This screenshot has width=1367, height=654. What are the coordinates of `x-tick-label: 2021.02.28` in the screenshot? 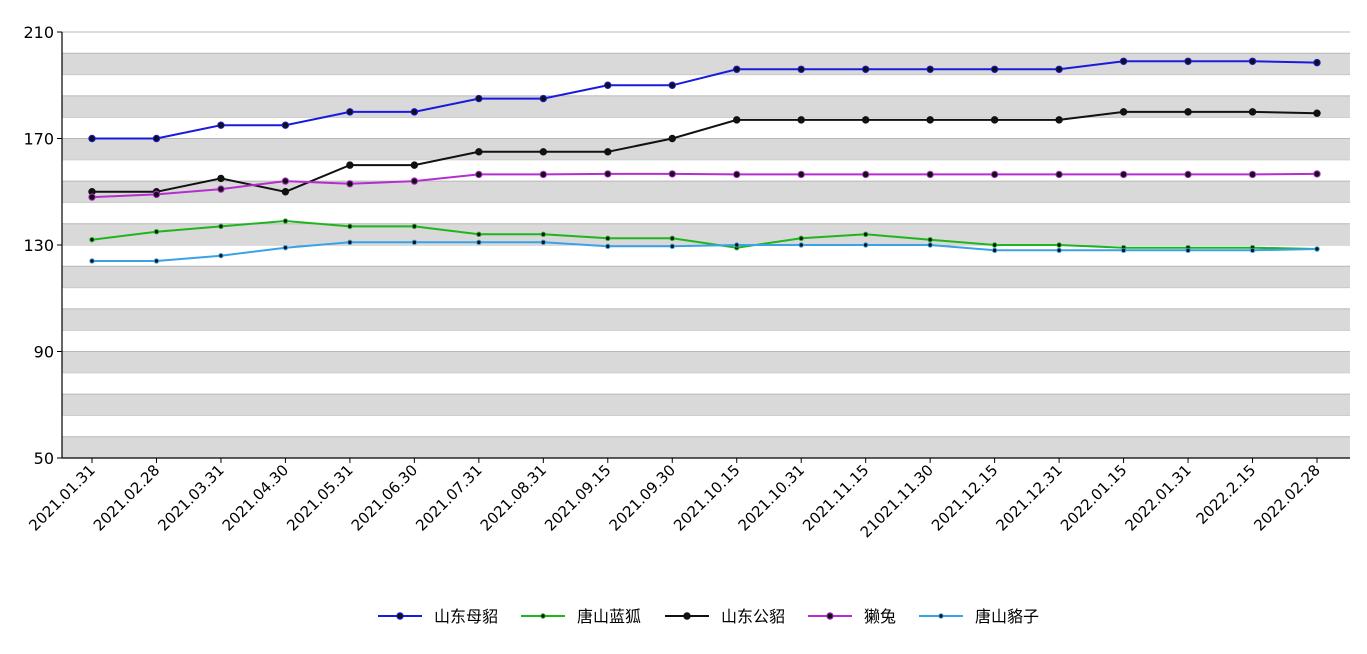 It's located at (126, 497).